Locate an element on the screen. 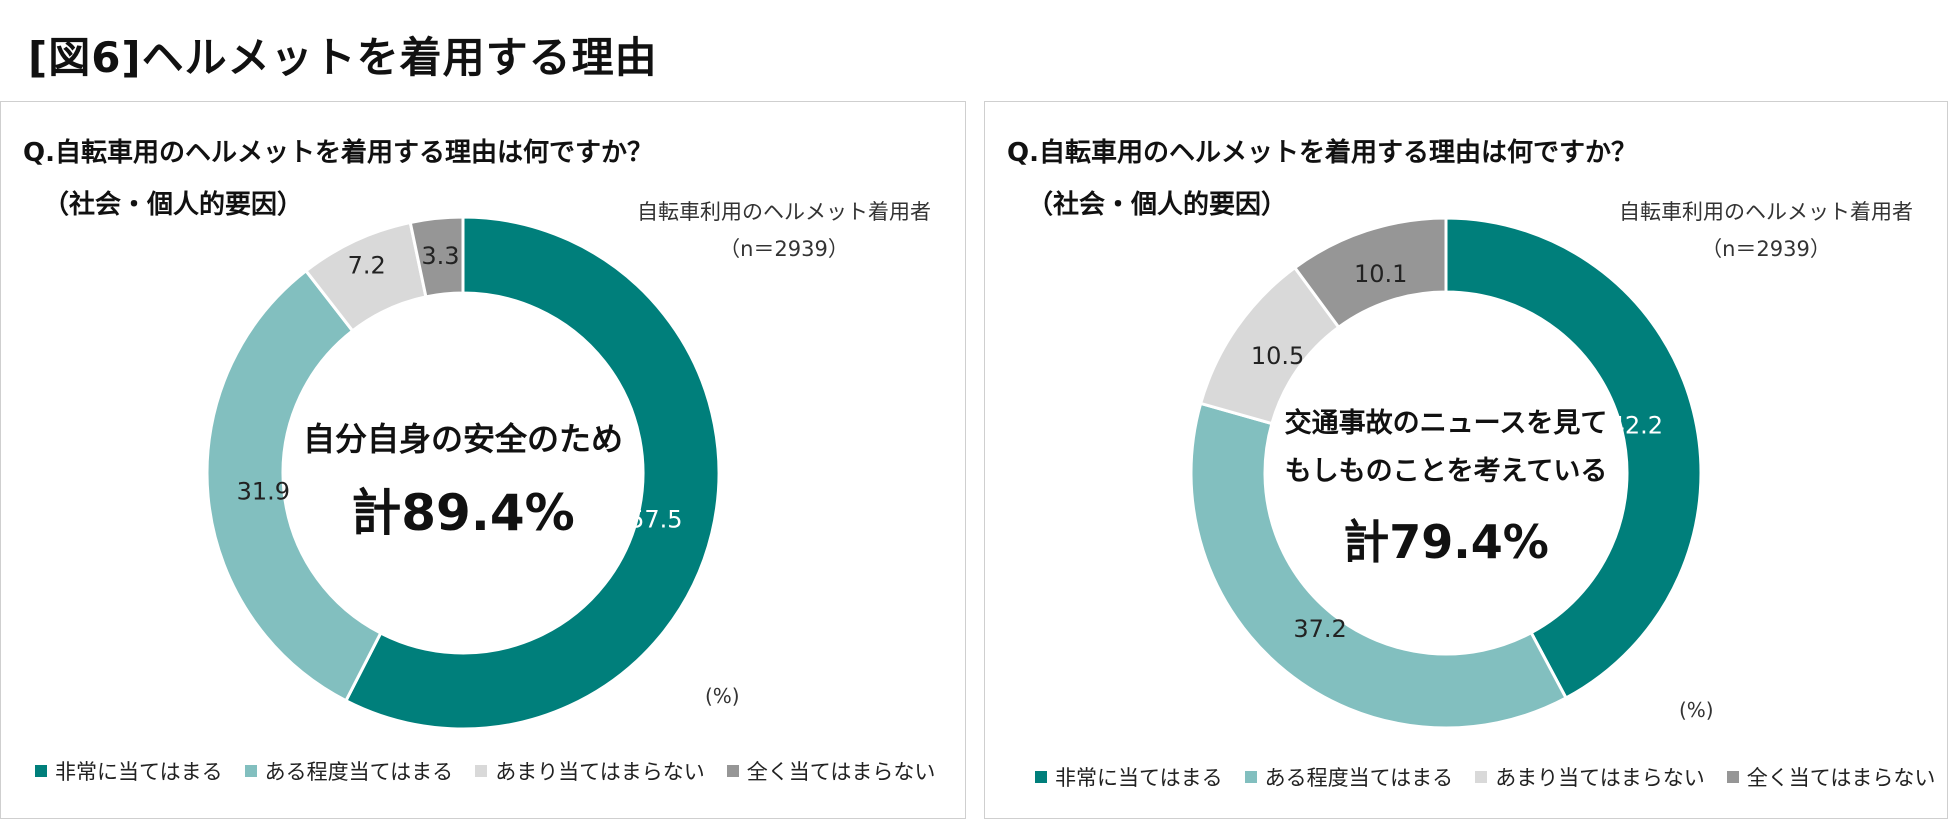  value-label-very: 42.2 is located at coordinates (1636, 425).